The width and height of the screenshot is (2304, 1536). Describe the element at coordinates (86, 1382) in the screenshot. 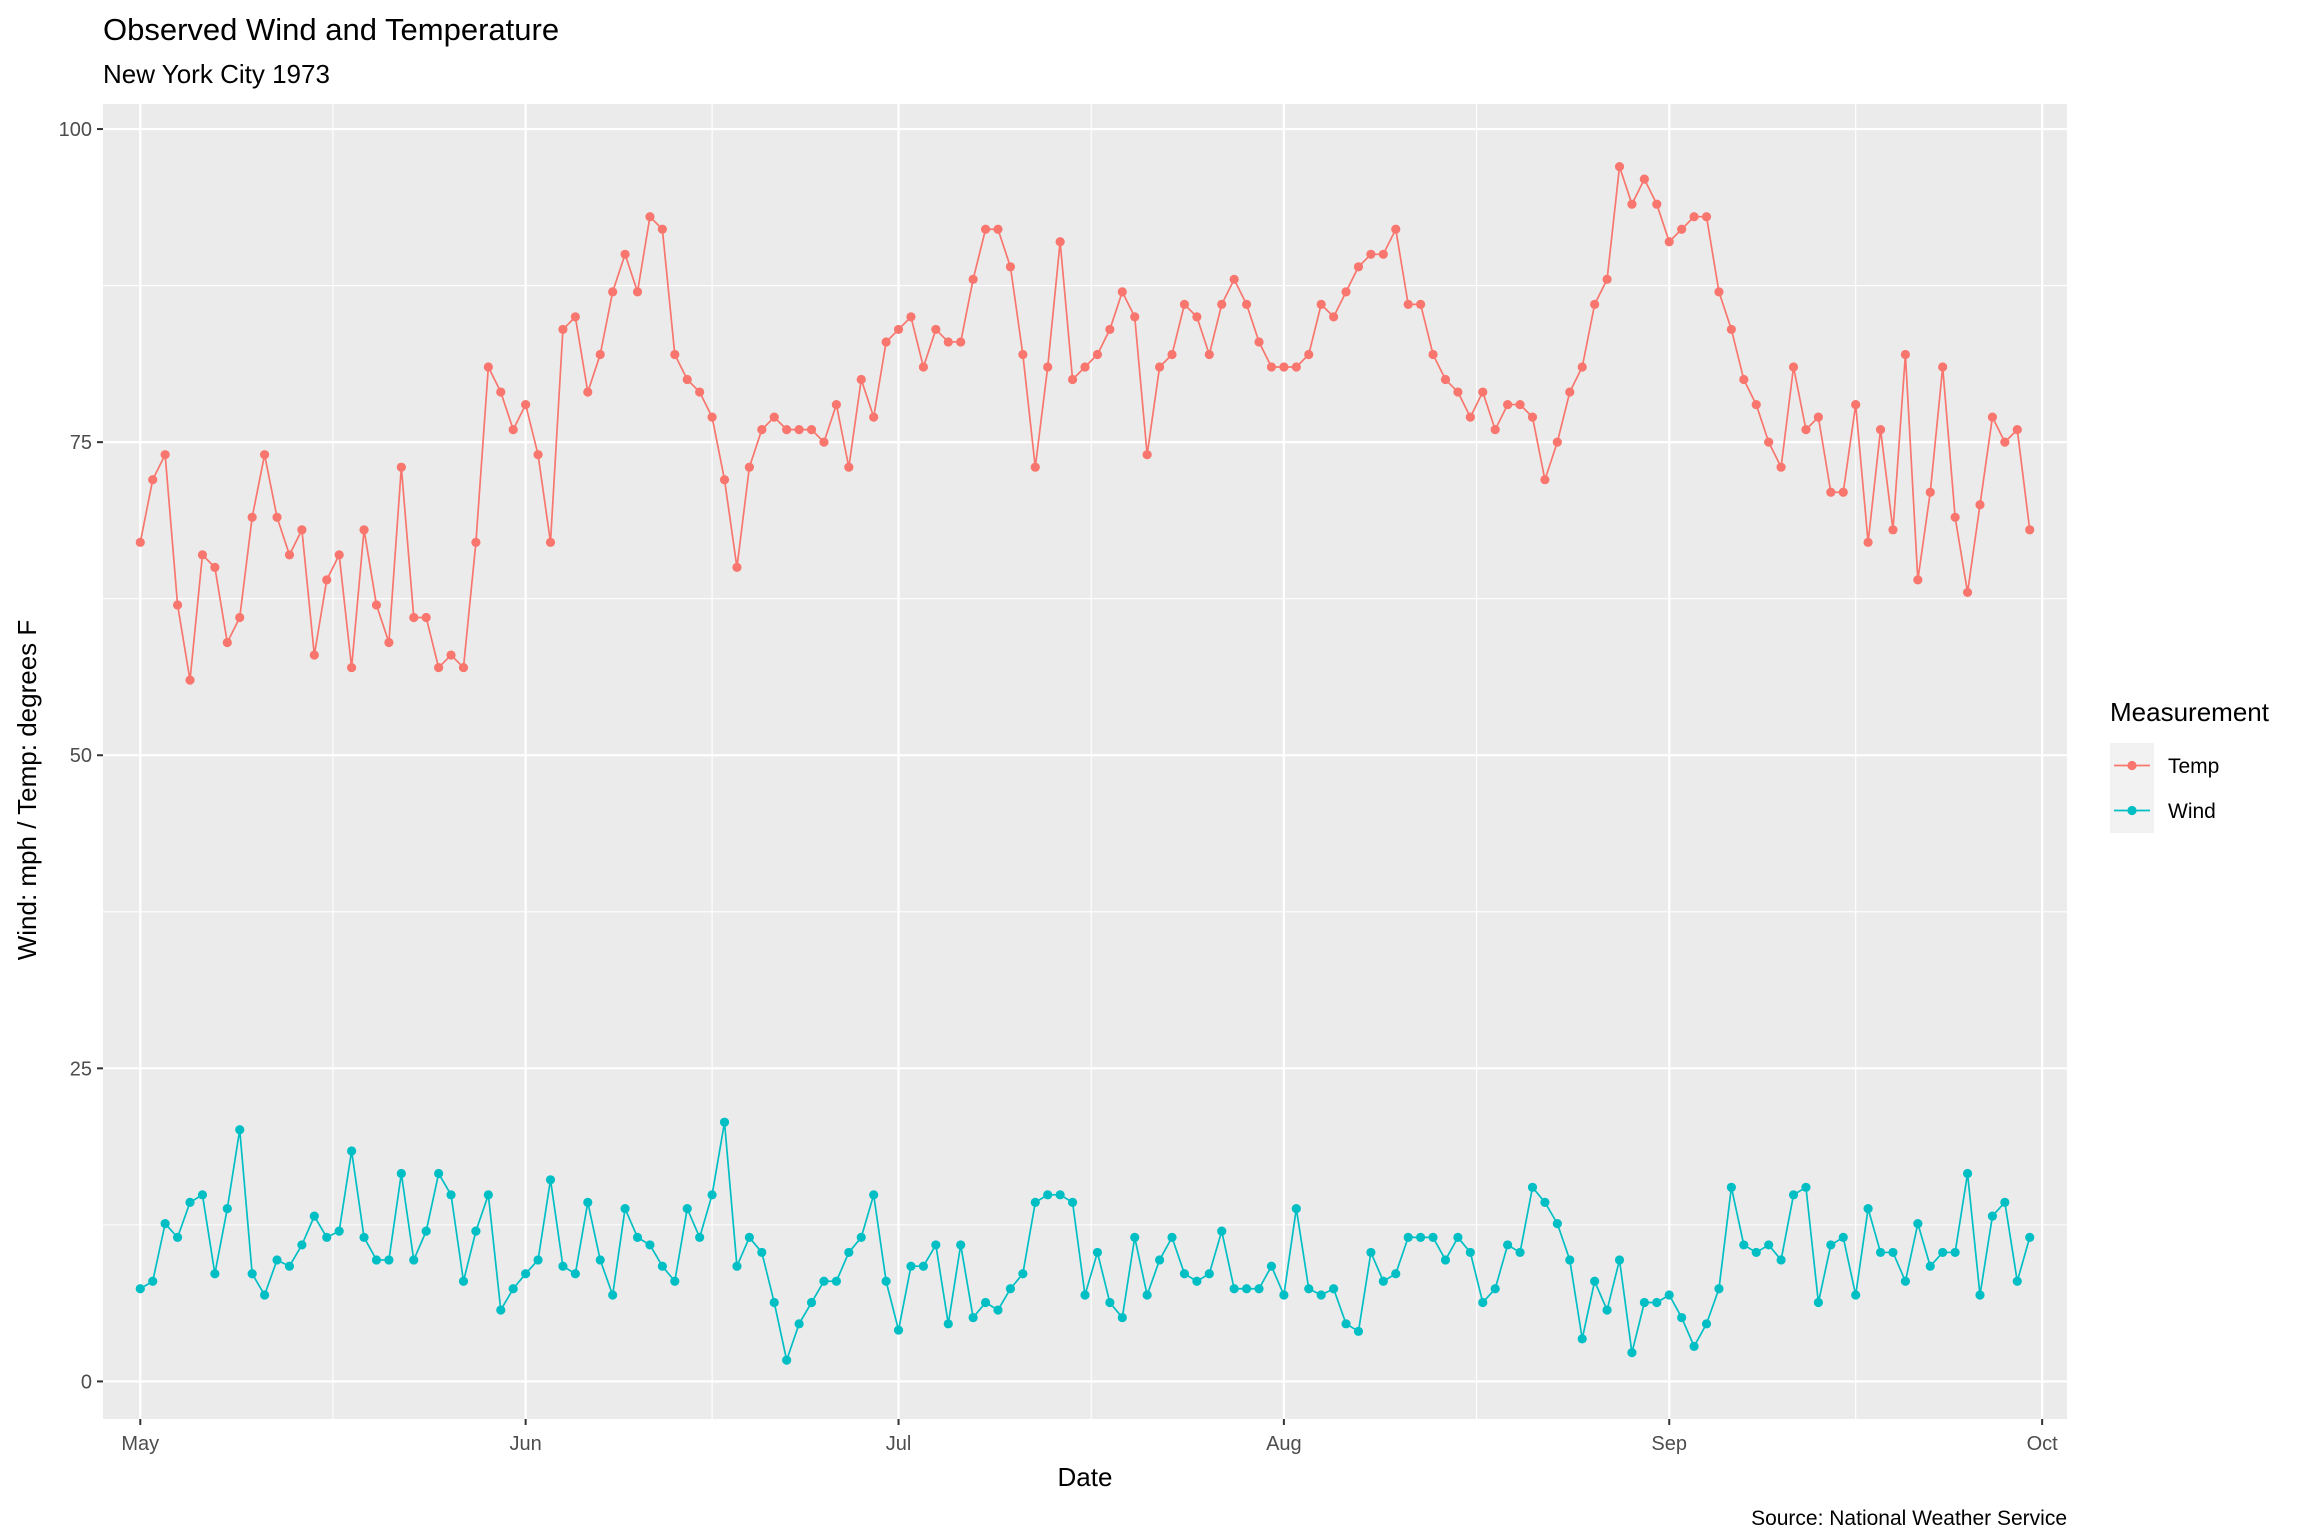

I see `y-tick-label: 0` at that location.